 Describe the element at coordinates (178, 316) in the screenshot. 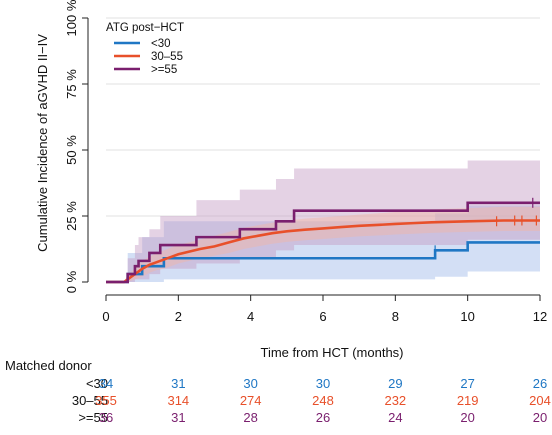

I see `x-tick-label: 2` at that location.